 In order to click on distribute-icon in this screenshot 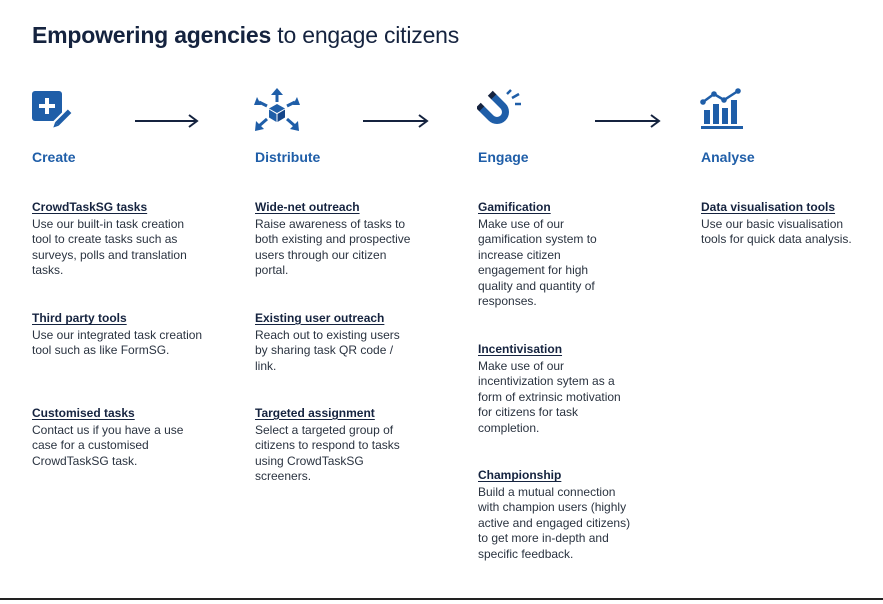, I will do `click(277, 109)`.